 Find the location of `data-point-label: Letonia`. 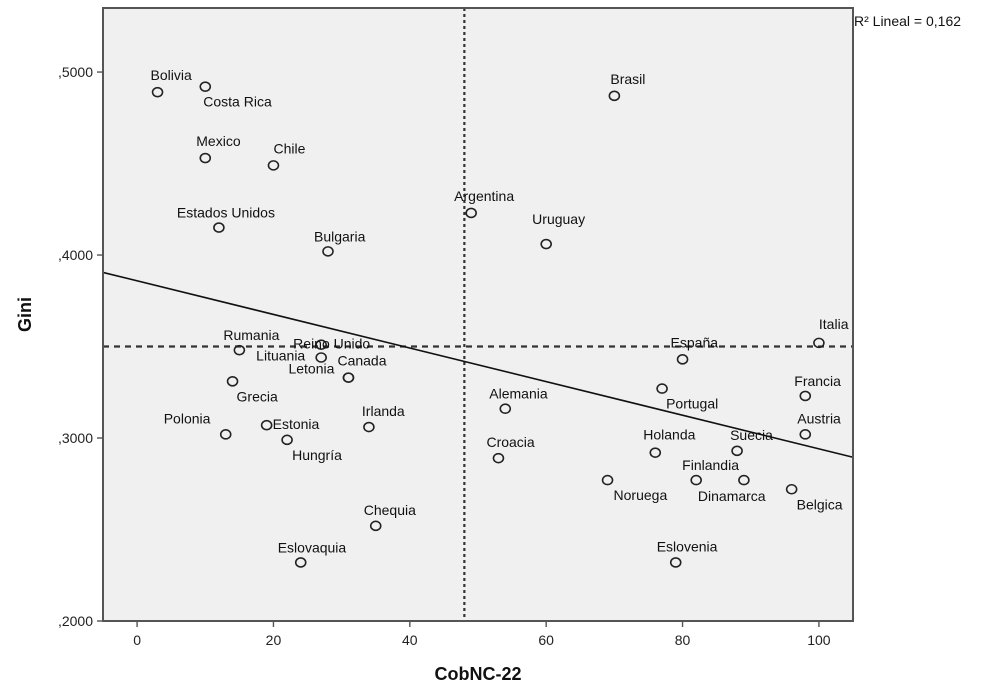

data-point-label: Letonia is located at coordinates (311, 369).